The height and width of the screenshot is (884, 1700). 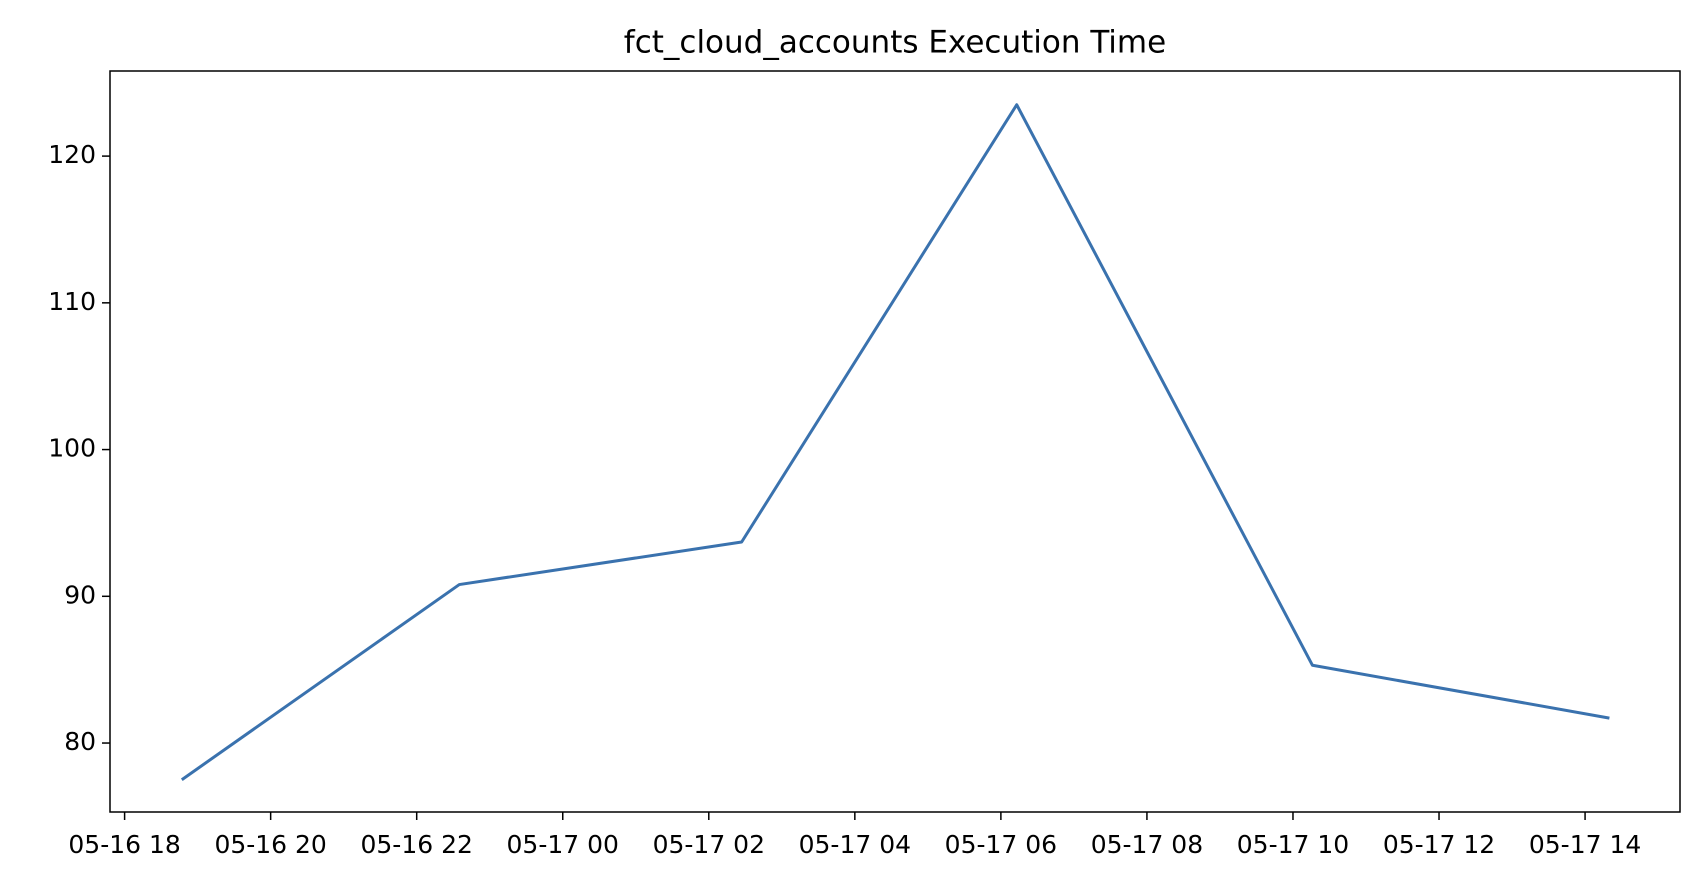 What do you see at coordinates (1001, 844) in the screenshot?
I see `x-tick-label: 05-17 06` at bounding box center [1001, 844].